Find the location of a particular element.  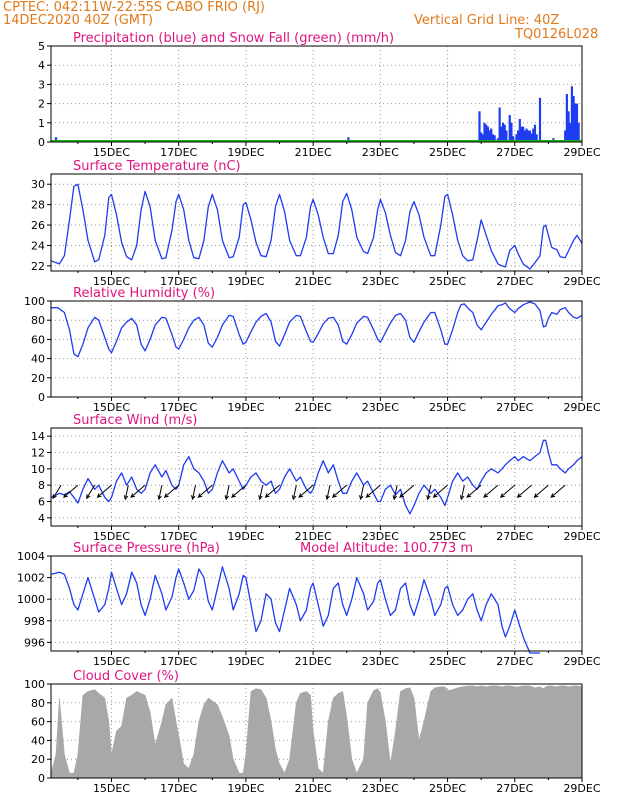

x-tick-label: 25DEC is located at coordinates (447, 661).